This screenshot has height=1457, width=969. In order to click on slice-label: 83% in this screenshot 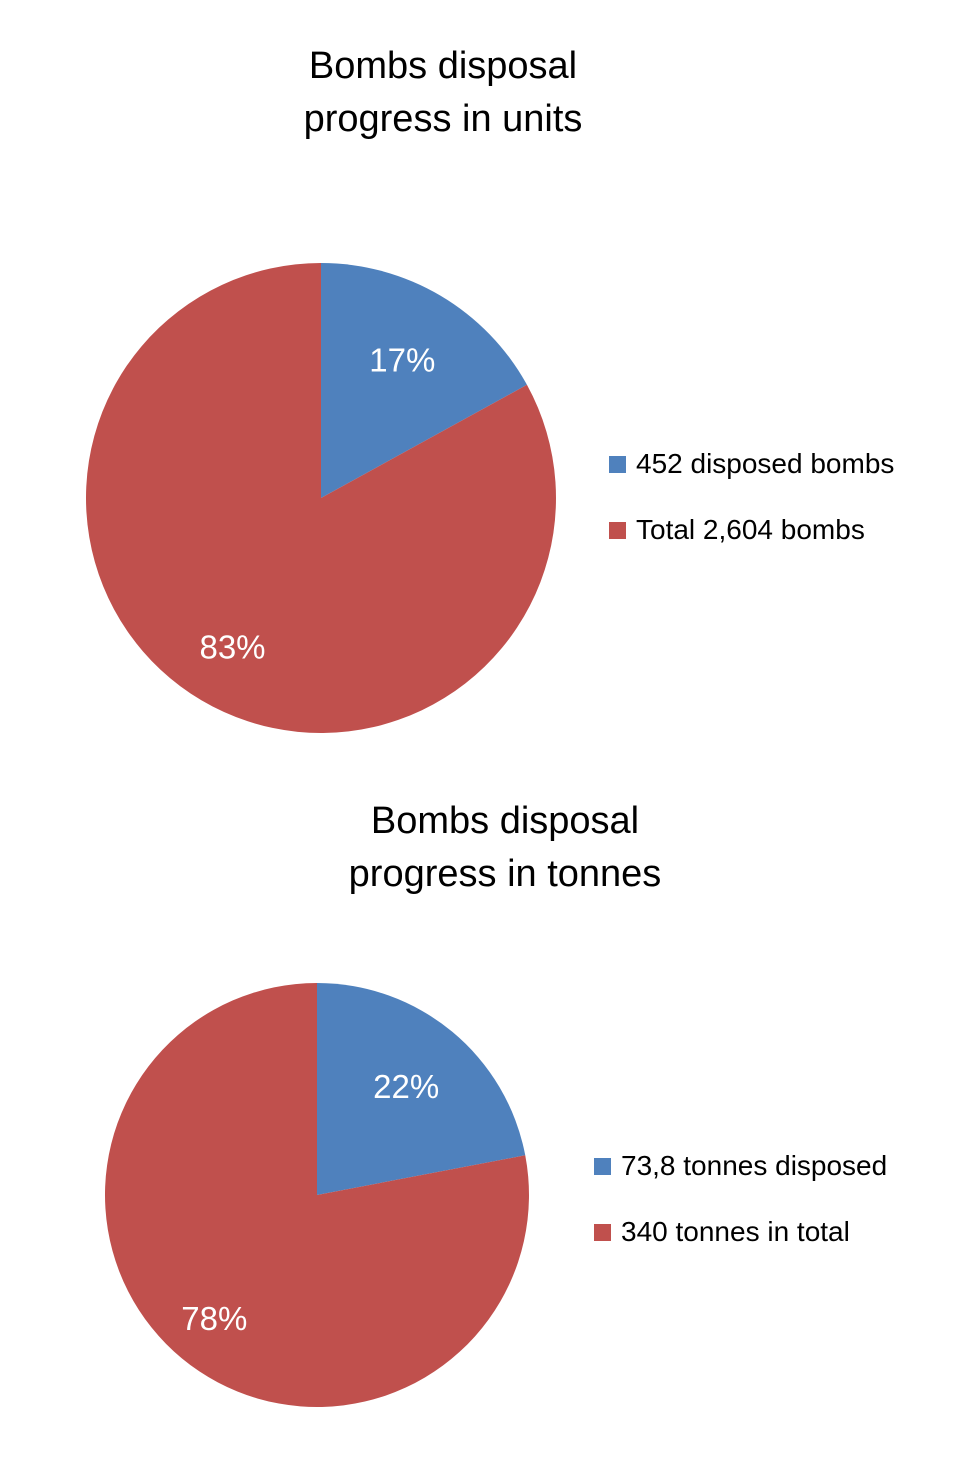, I will do `click(232, 647)`.